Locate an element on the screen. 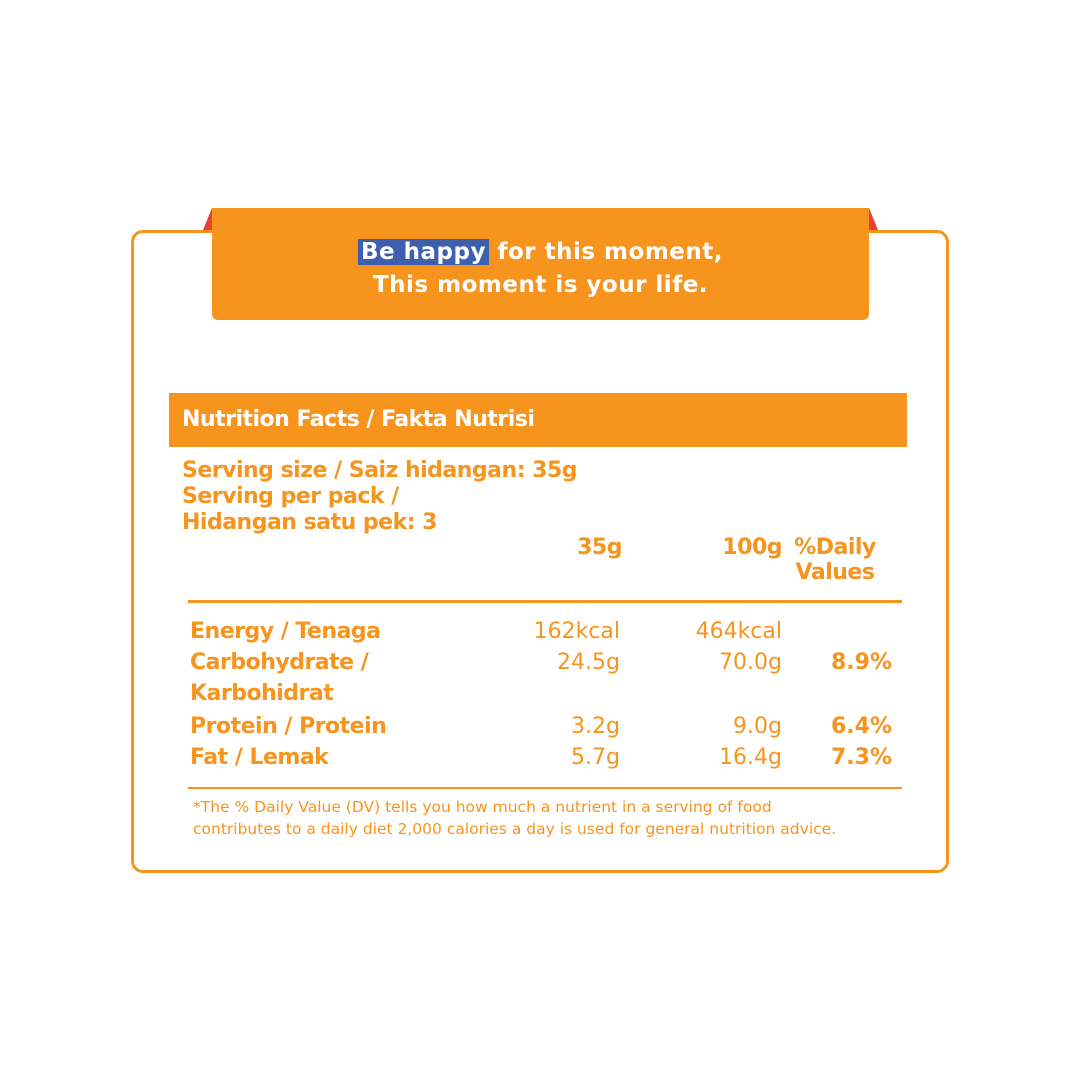 This screenshot has width=1080, height=1080. col-dv-line1: %Daily is located at coordinates (835, 547).